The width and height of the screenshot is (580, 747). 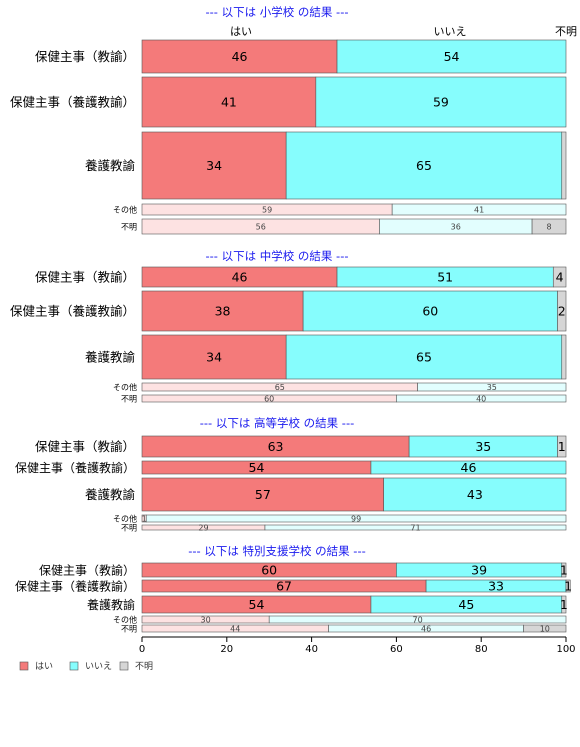 What do you see at coordinates (565, 649) in the screenshot?
I see `x-tick-label: 100` at bounding box center [565, 649].